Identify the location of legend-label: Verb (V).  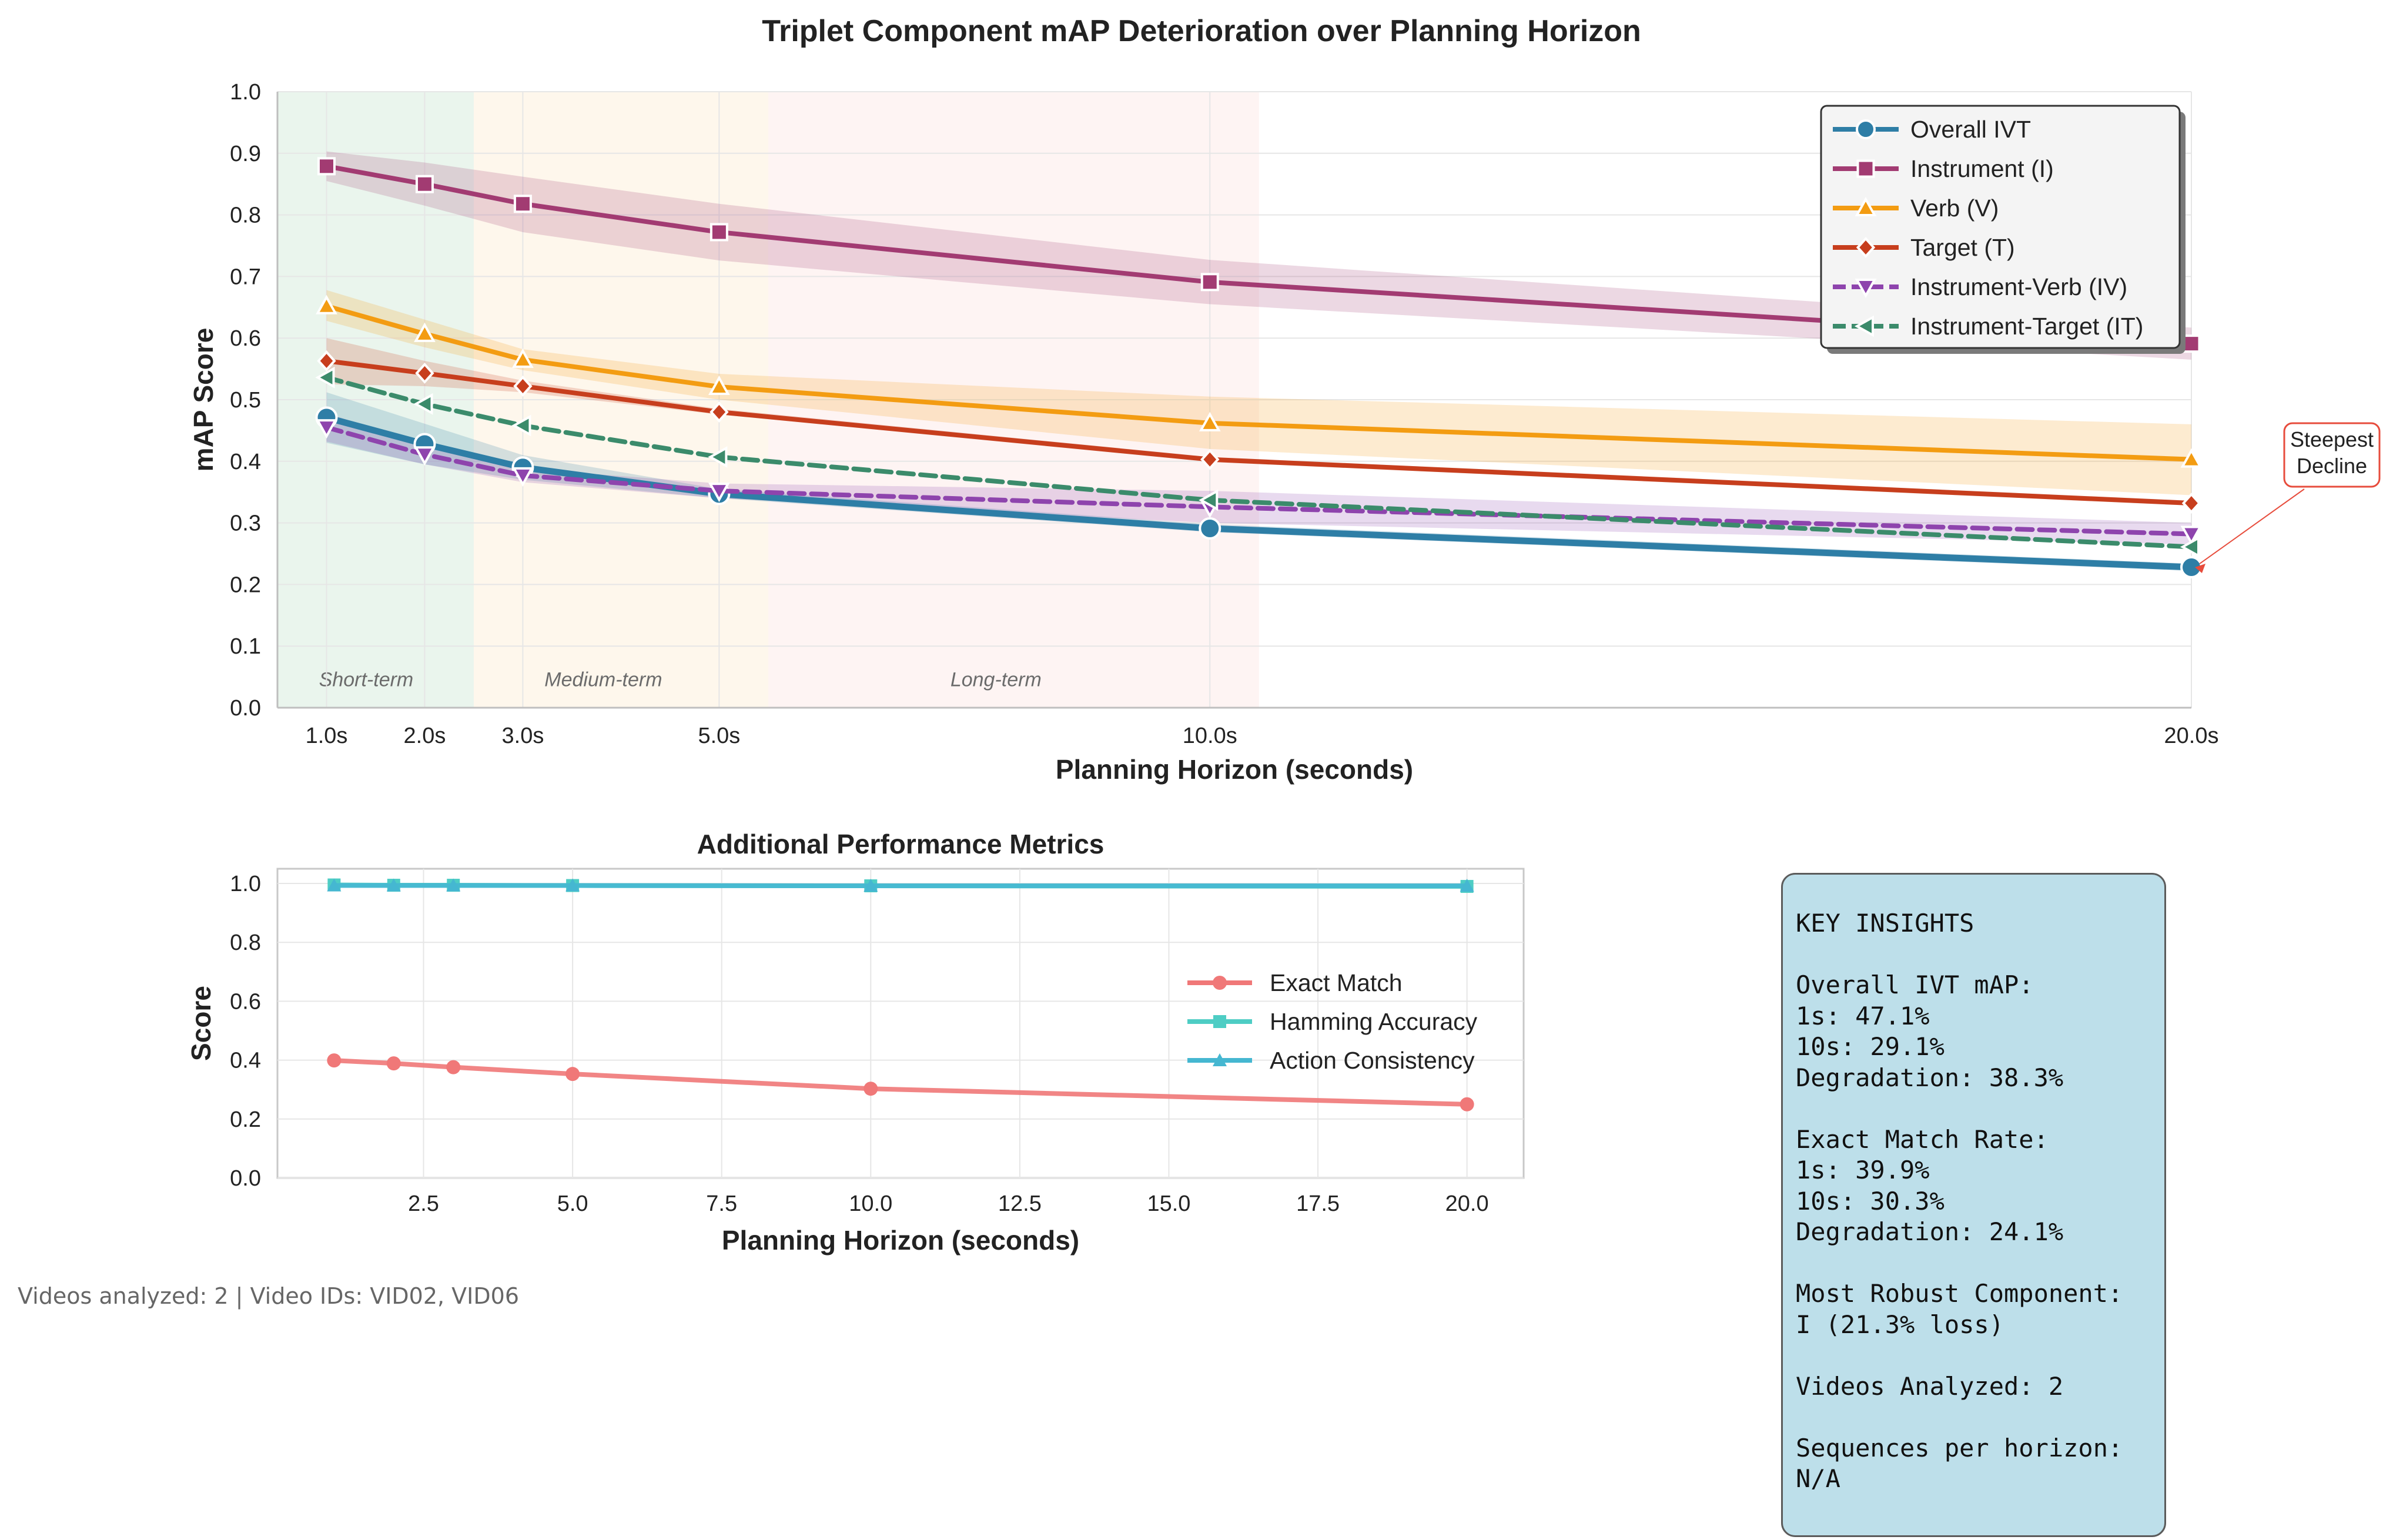
(1954, 208).